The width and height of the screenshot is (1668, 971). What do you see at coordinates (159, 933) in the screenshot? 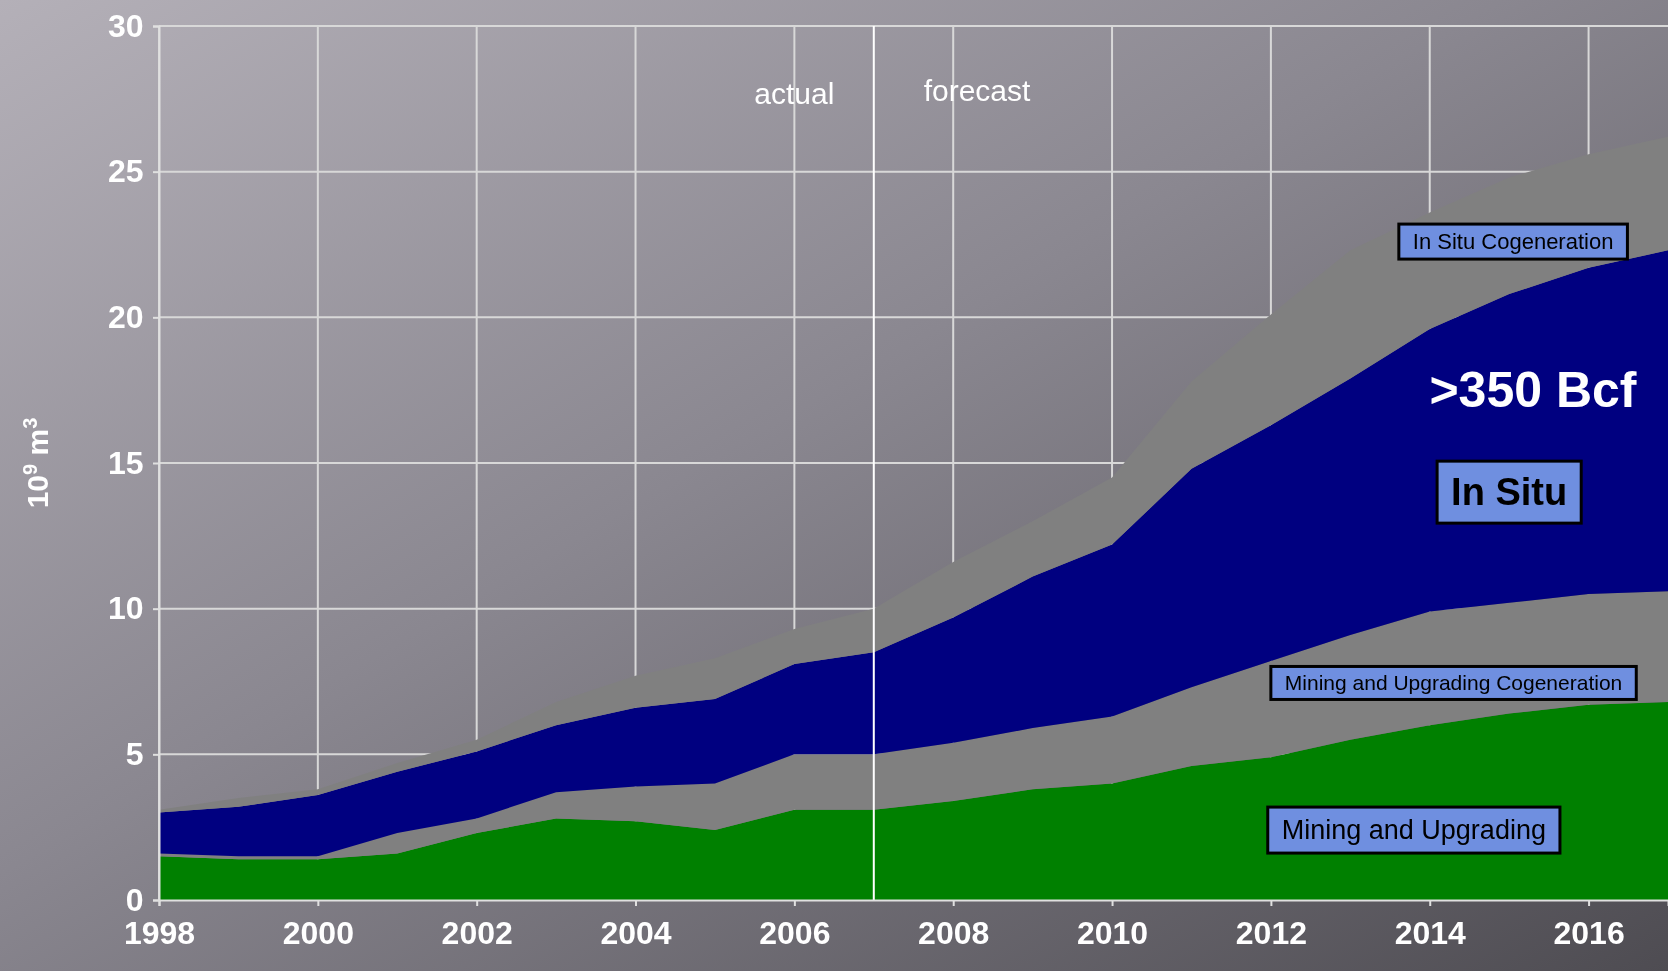
I see `x-tick-label: 1998` at bounding box center [159, 933].